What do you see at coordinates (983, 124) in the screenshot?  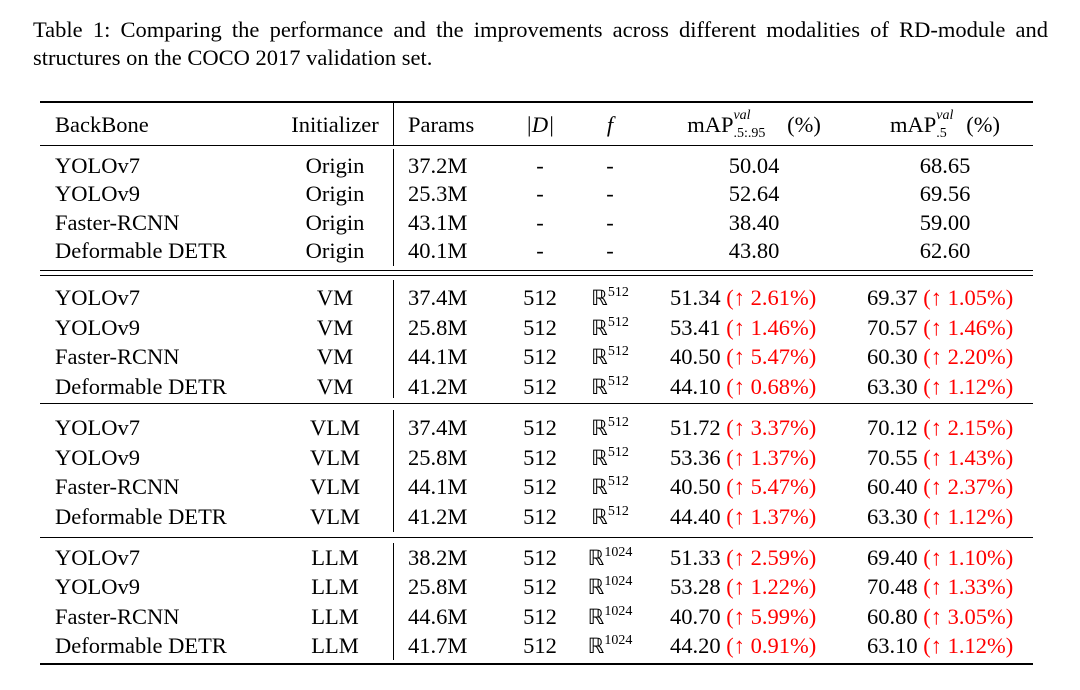 I see `header-map2-unit: (%)` at bounding box center [983, 124].